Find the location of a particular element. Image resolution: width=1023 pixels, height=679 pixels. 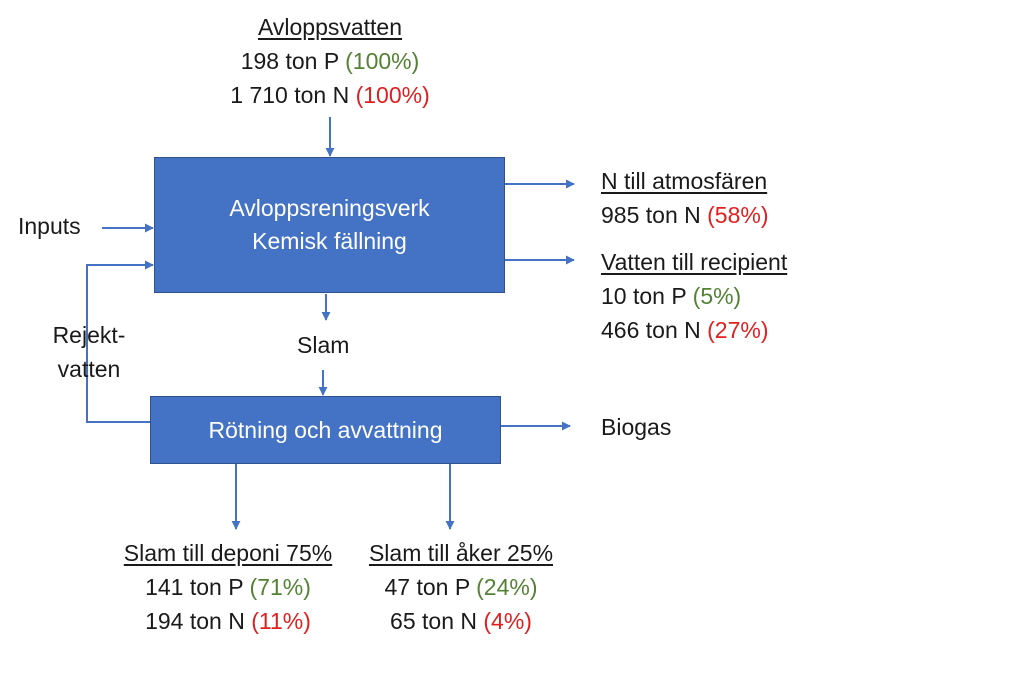

wastewater-title: Avloppsvatten is located at coordinates (330, 27).